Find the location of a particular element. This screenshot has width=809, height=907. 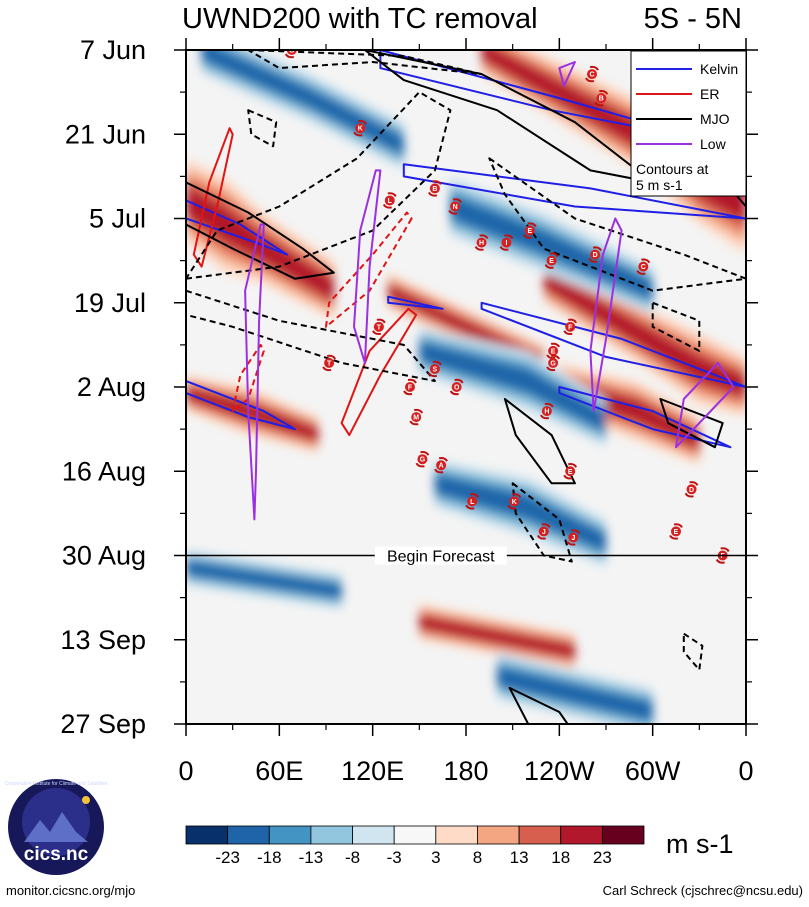

forecast-label: Begin Forecast is located at coordinates (441, 557).